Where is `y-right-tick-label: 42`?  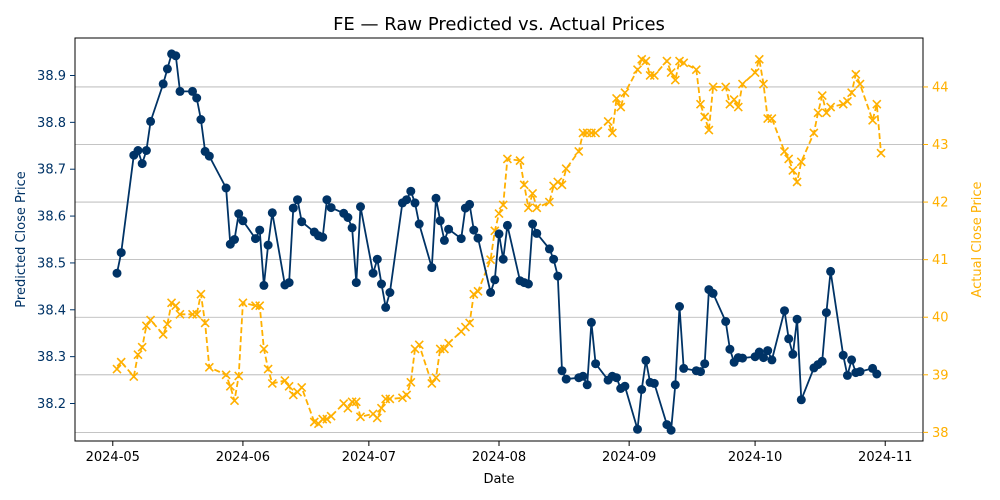 y-right-tick-label: 42 is located at coordinates (940, 203).